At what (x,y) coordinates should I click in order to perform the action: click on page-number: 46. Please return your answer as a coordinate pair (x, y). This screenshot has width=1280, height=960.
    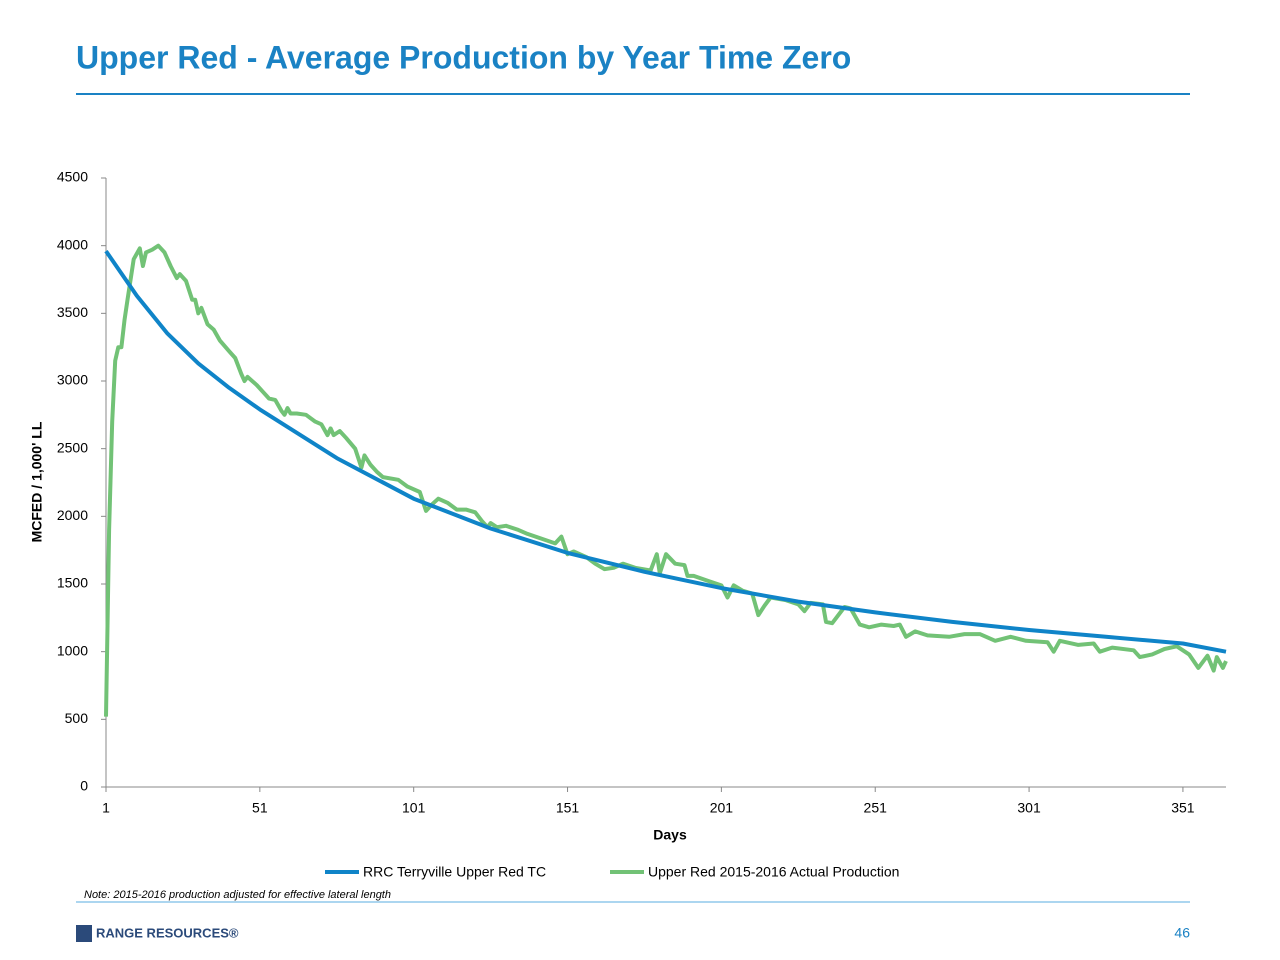
    Looking at the image, I should click on (1182, 933).